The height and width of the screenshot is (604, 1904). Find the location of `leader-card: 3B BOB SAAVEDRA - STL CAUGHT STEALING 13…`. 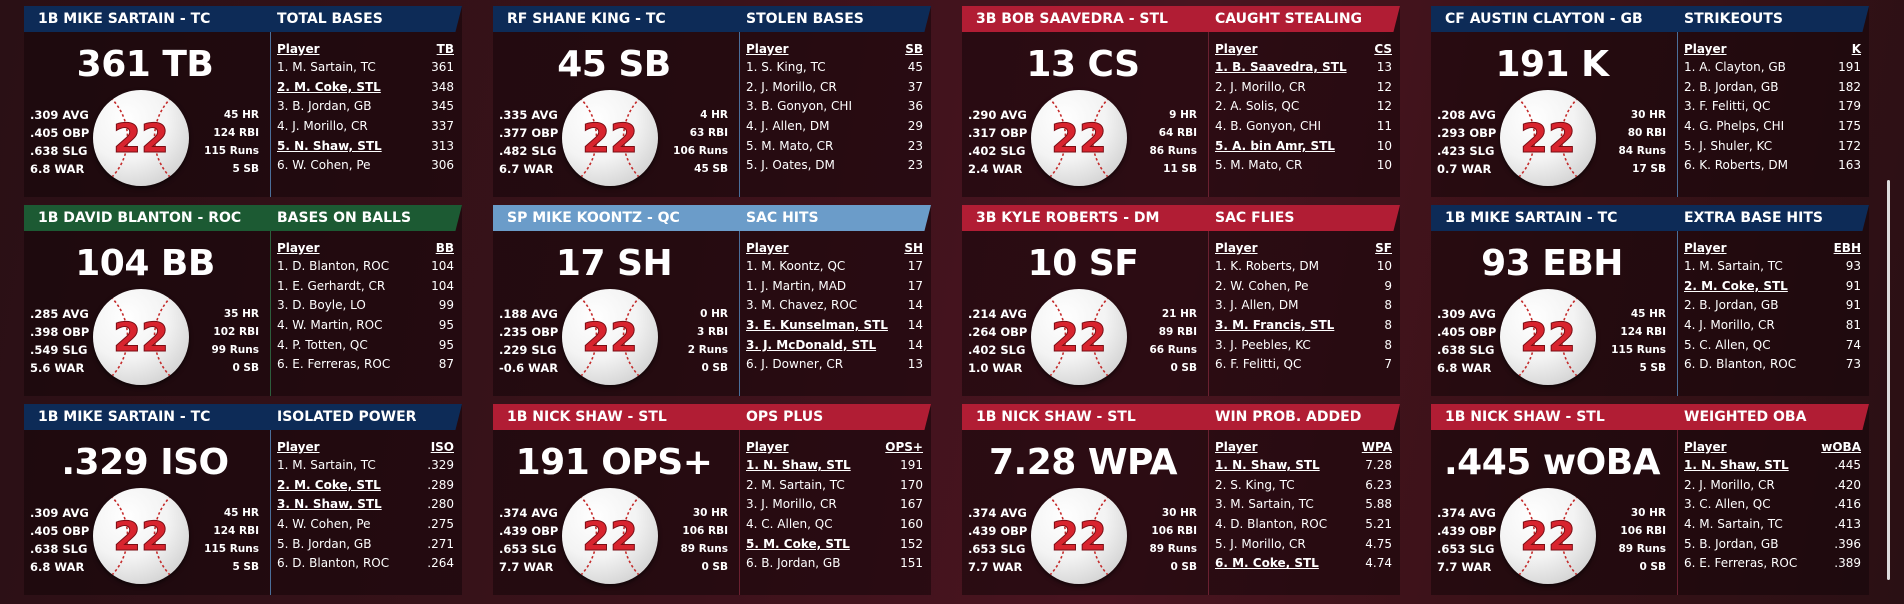

leader-card: 3B BOB SAAVEDRA - STL CAUGHT STEALING 13… is located at coordinates (1181, 101).